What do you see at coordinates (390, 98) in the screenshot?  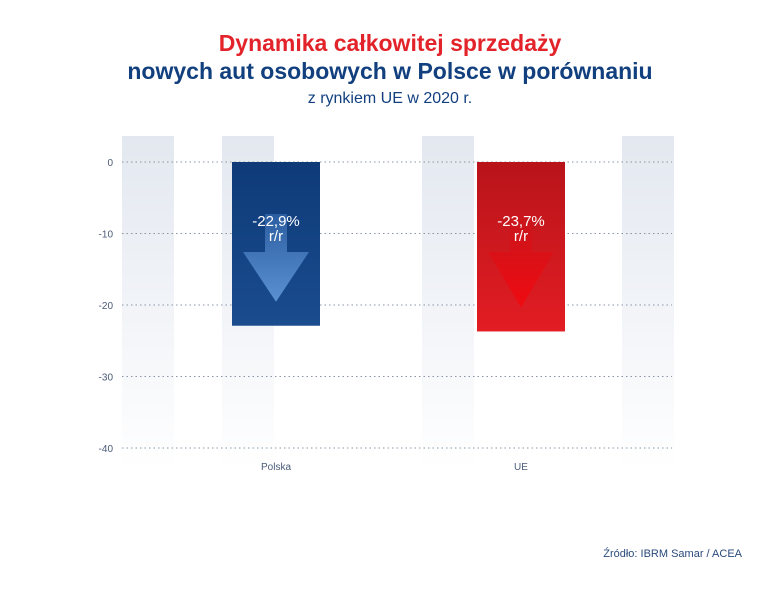 I see `chart-subtitle: z rynkiem UE w 2020 r.` at bounding box center [390, 98].